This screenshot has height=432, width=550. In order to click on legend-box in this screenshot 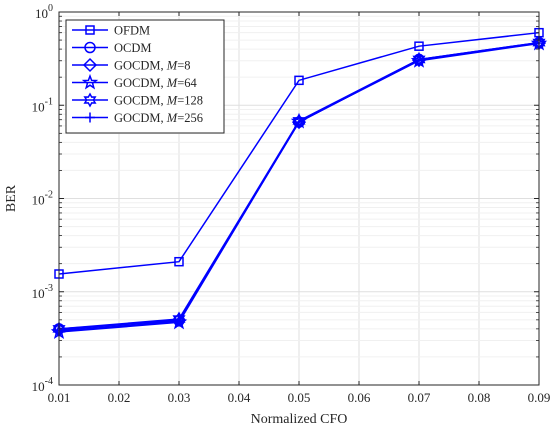, I will do `click(145, 76)`.